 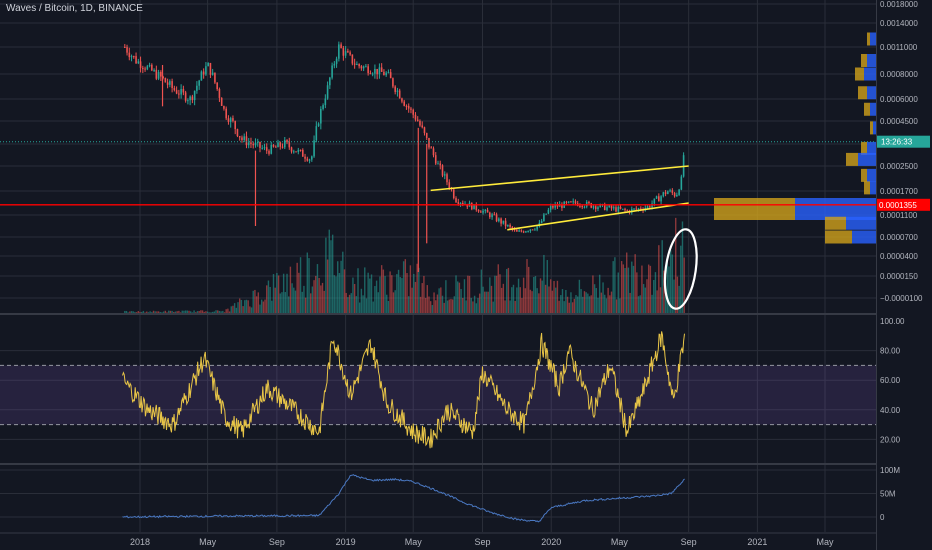 What do you see at coordinates (482, 542) in the screenshot?
I see `time-axis: 2018 May Sep 2019 May Sep 2020 May Sep 2021 May` at bounding box center [482, 542].